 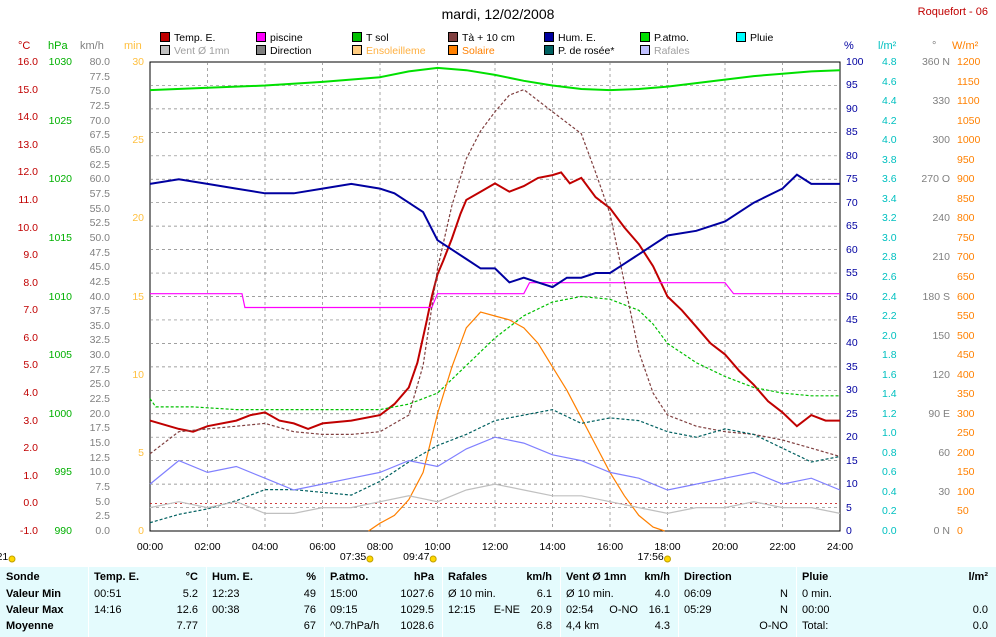 I want to click on rain-tick: 3.4, so click(x=889, y=198).